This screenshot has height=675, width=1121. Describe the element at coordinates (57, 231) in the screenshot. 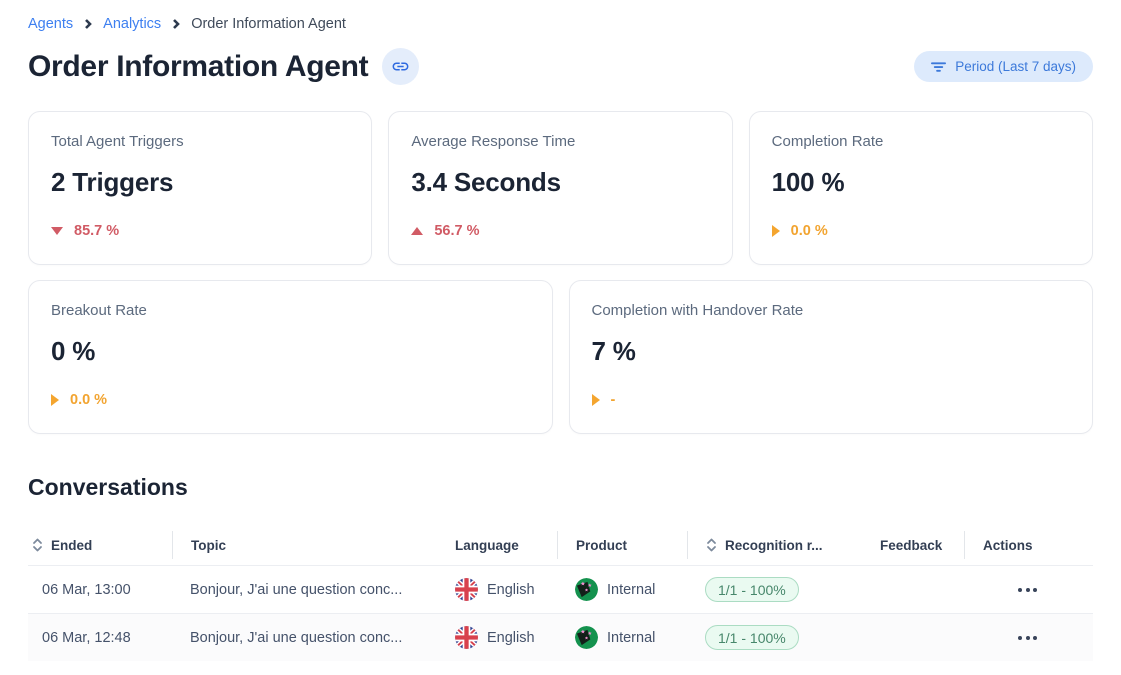

I see `triangle-down-icon` at that location.